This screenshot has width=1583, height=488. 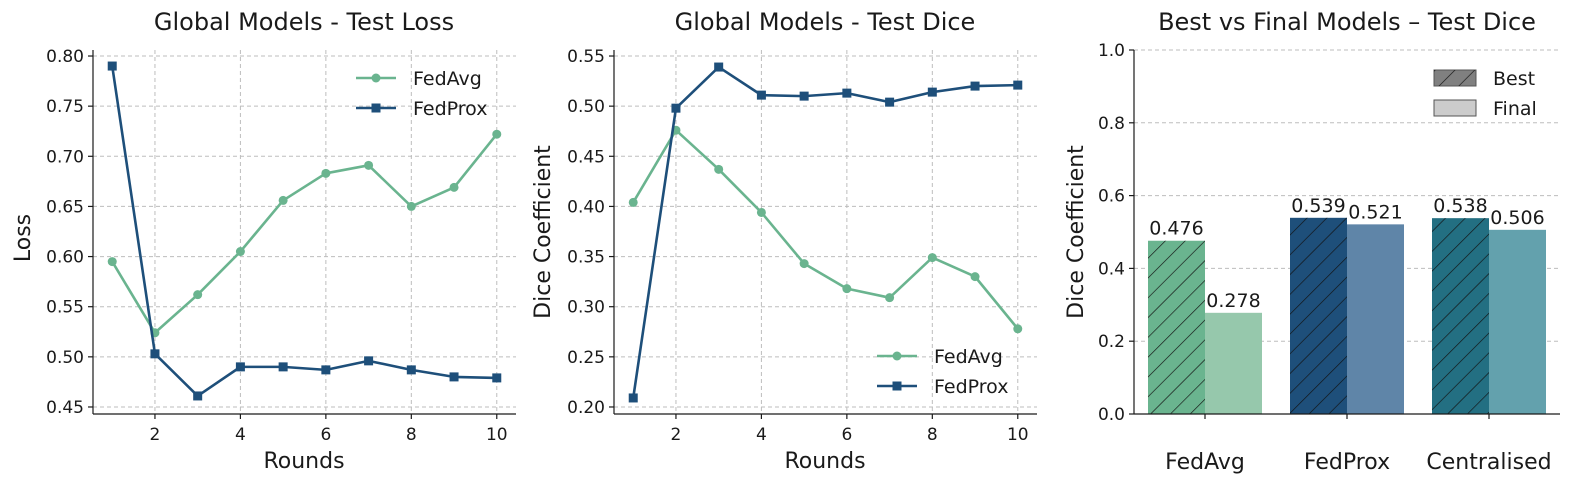 I want to click on y-axis-label: Loss, so click(x=23, y=238).